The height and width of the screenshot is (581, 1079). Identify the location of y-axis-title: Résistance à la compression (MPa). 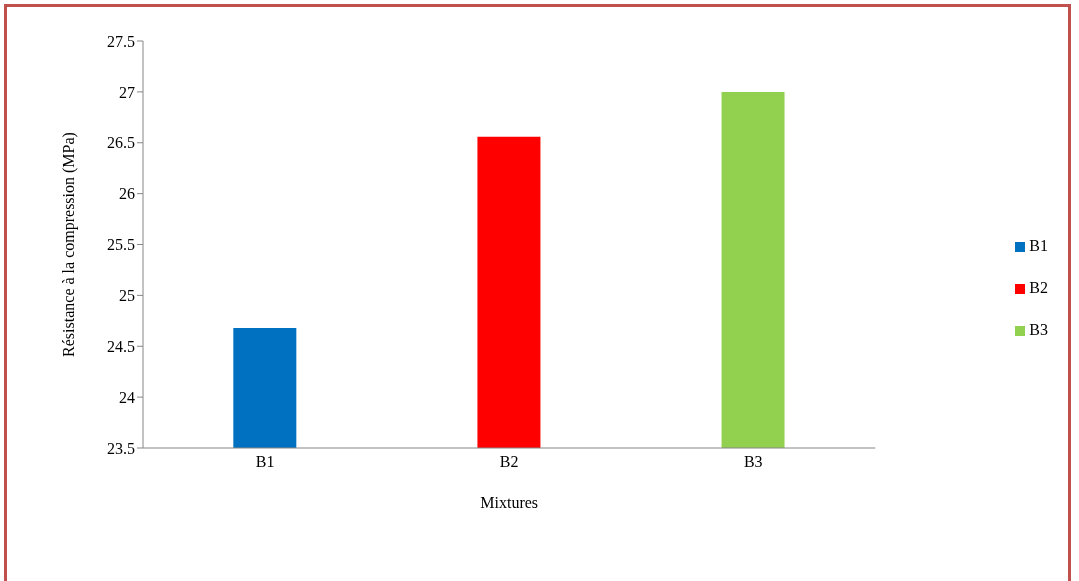
(68, 244).